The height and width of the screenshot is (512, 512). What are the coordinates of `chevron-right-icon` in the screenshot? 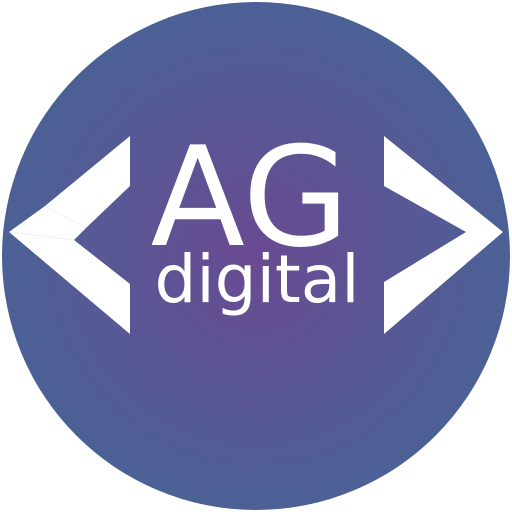 It's located at (443, 235).